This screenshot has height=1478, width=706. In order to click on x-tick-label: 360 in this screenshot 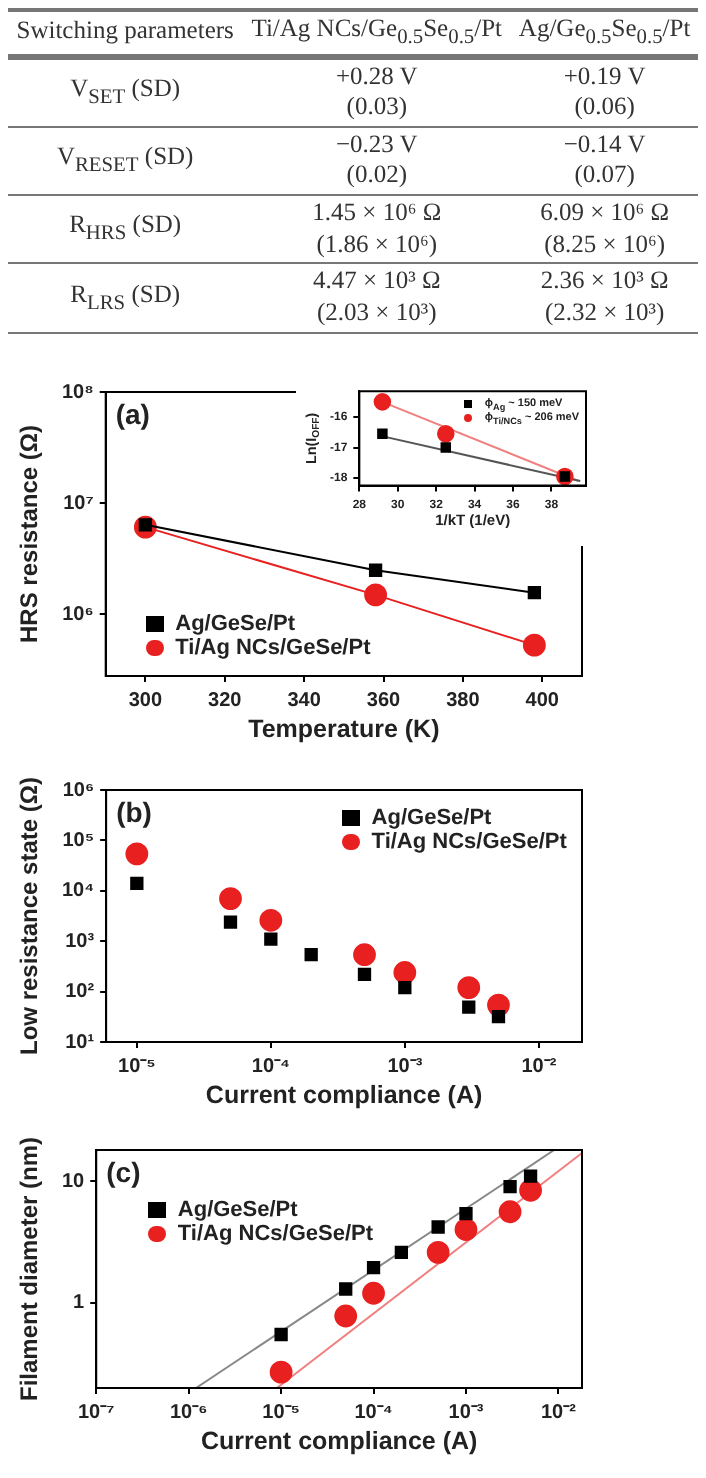, I will do `click(384, 700)`.